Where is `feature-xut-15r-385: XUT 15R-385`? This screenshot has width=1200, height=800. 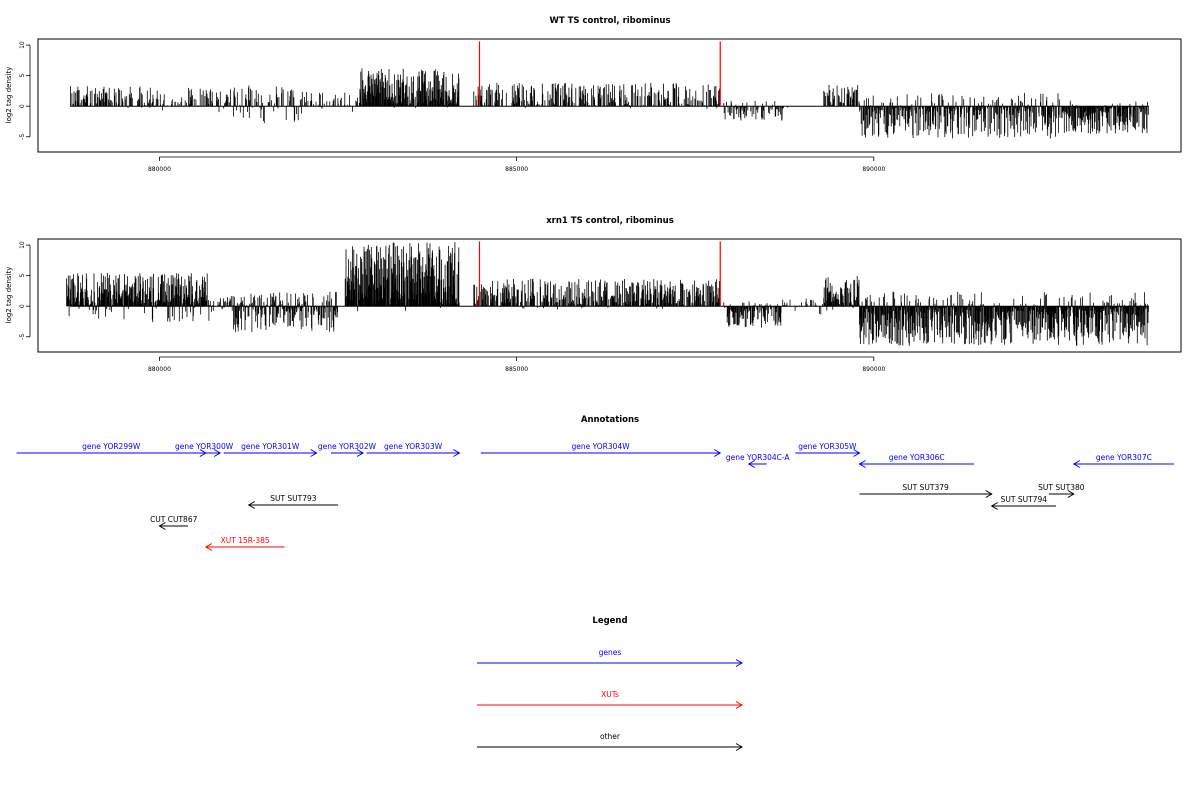
feature-xut-15r-385: XUT 15R-385 is located at coordinates (244, 543).